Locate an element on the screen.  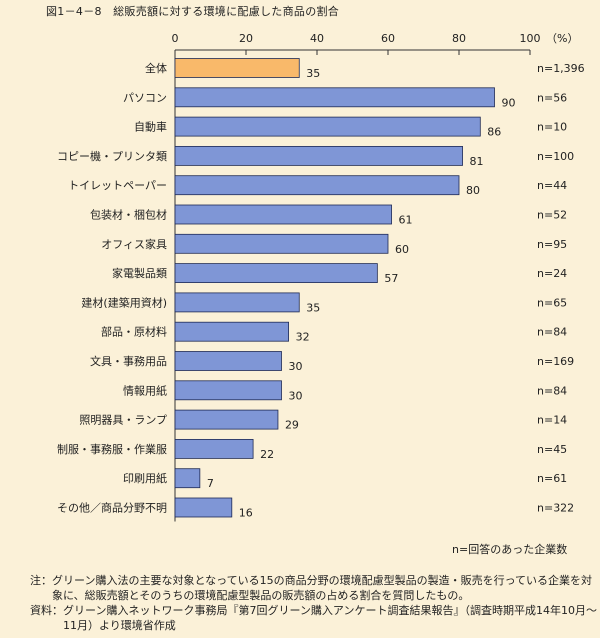
sample-size-label: n=322 is located at coordinates (555, 508).